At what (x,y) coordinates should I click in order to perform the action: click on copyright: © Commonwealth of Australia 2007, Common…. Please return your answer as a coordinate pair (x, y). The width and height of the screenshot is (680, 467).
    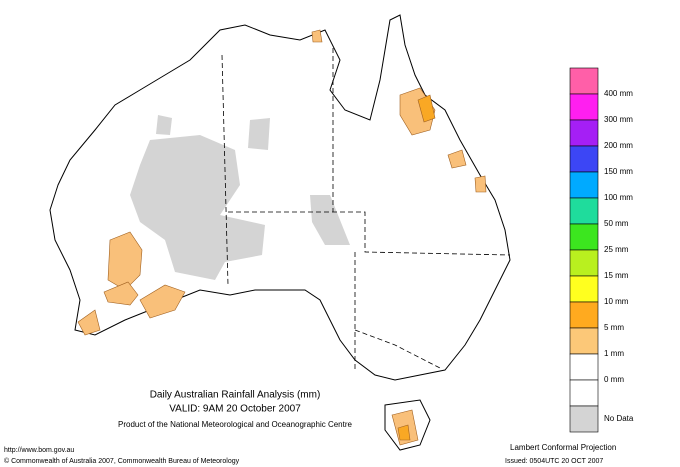
    Looking at the image, I should click on (122, 461).